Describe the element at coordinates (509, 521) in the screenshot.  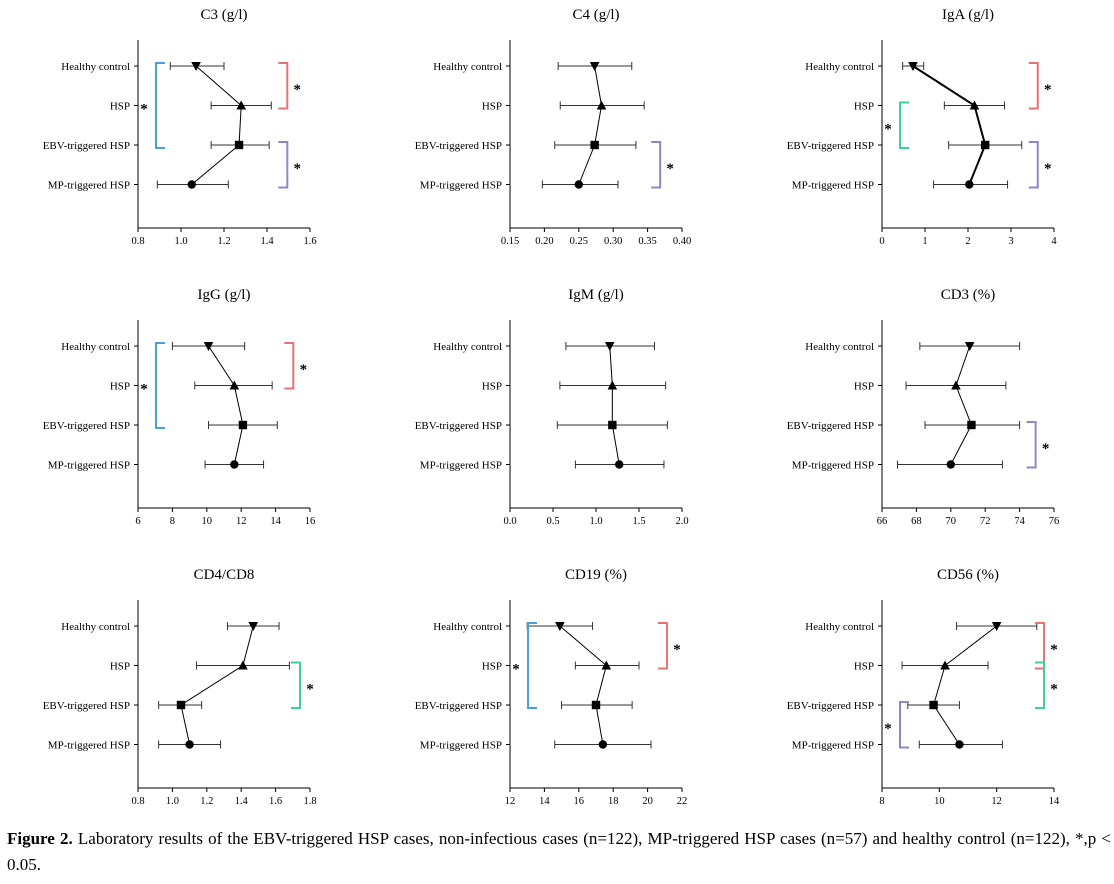
I see `x-tick-label: 0.0` at that location.